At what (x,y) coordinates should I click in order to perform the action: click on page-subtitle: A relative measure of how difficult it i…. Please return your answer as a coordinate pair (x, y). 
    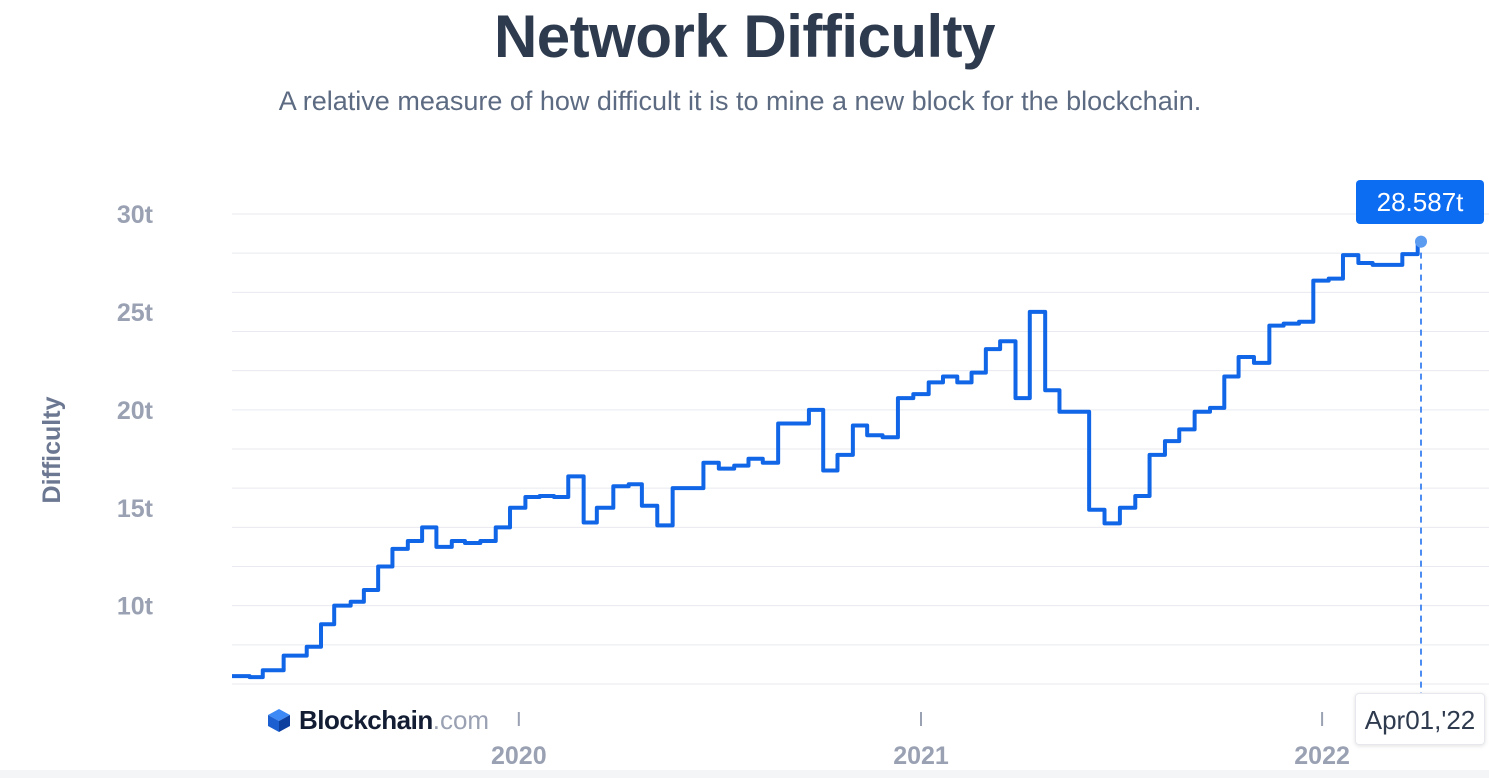
    Looking at the image, I should click on (740, 101).